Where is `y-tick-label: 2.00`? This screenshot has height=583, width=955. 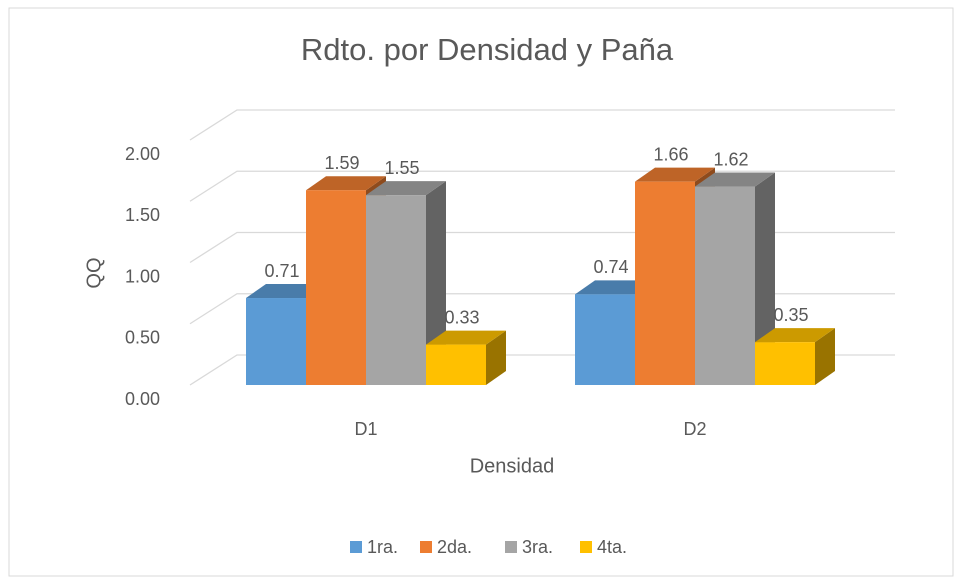
y-tick-label: 2.00 is located at coordinates (142, 154).